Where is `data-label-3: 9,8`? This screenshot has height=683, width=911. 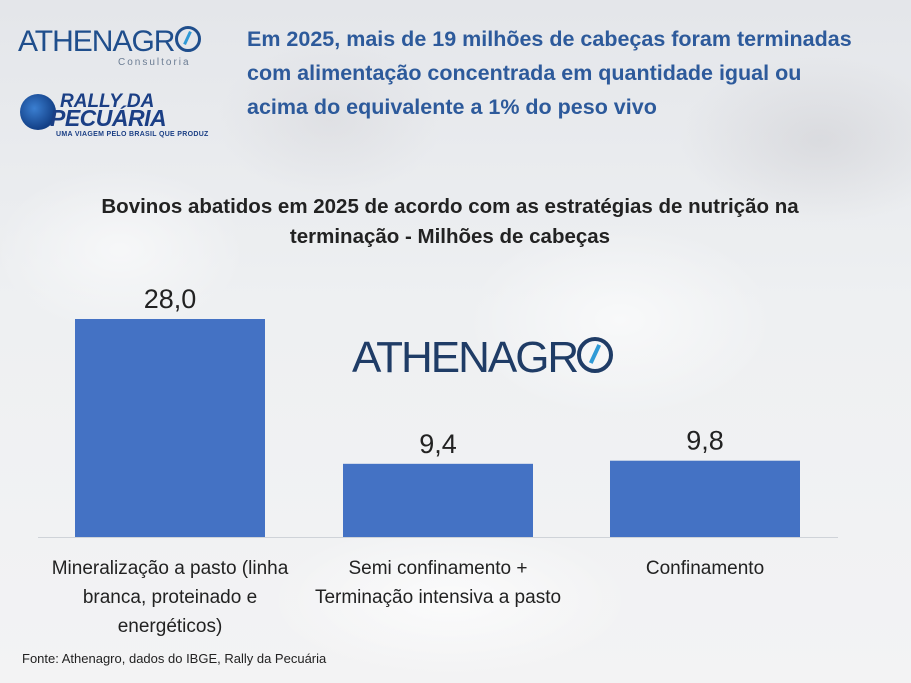 data-label-3: 9,8 is located at coordinates (705, 441).